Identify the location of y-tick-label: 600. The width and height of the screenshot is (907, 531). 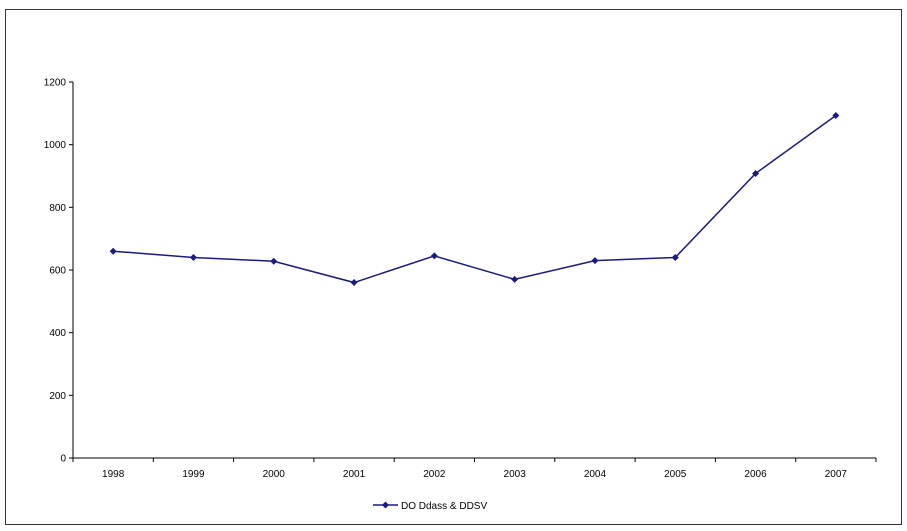
(57, 271).